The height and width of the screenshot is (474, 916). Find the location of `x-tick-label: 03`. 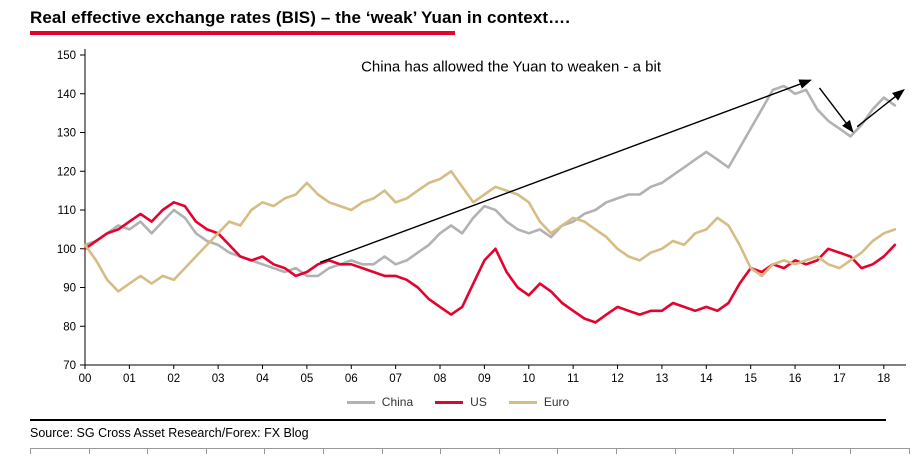

x-tick-label: 03 is located at coordinates (218, 379).